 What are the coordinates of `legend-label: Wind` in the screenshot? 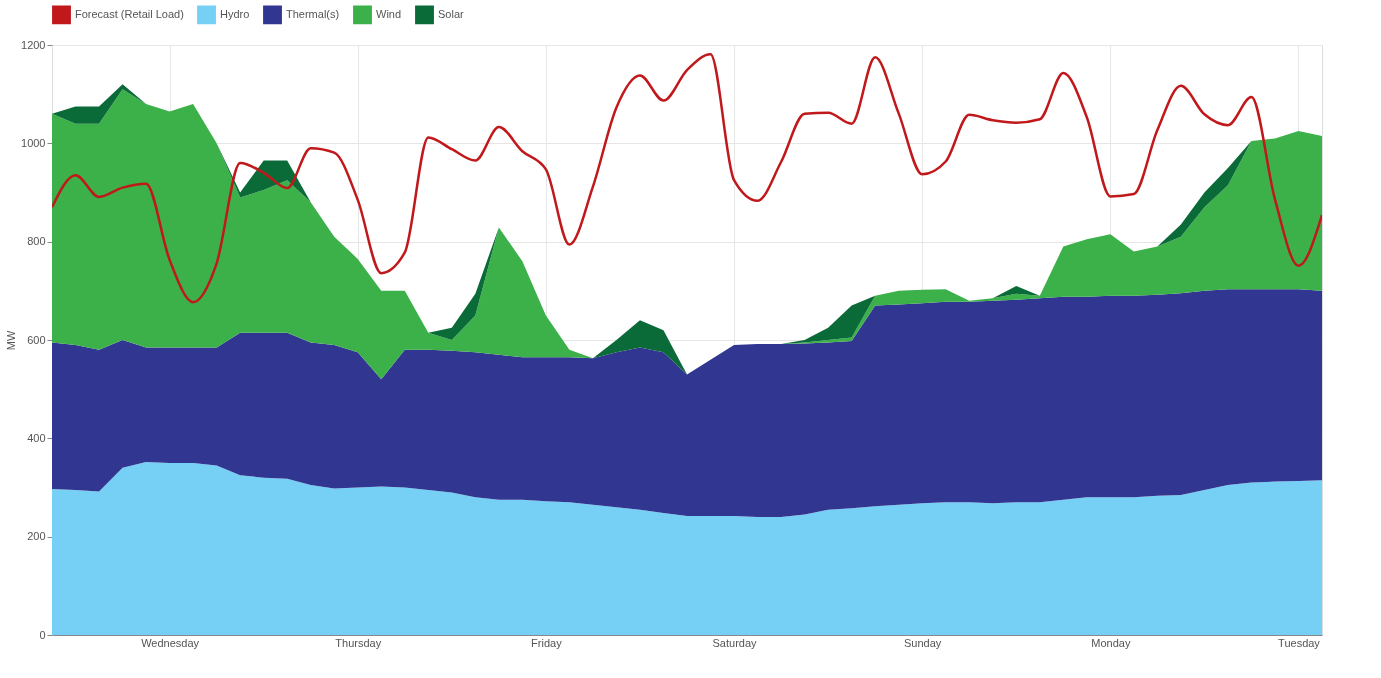 It's located at (389, 13).